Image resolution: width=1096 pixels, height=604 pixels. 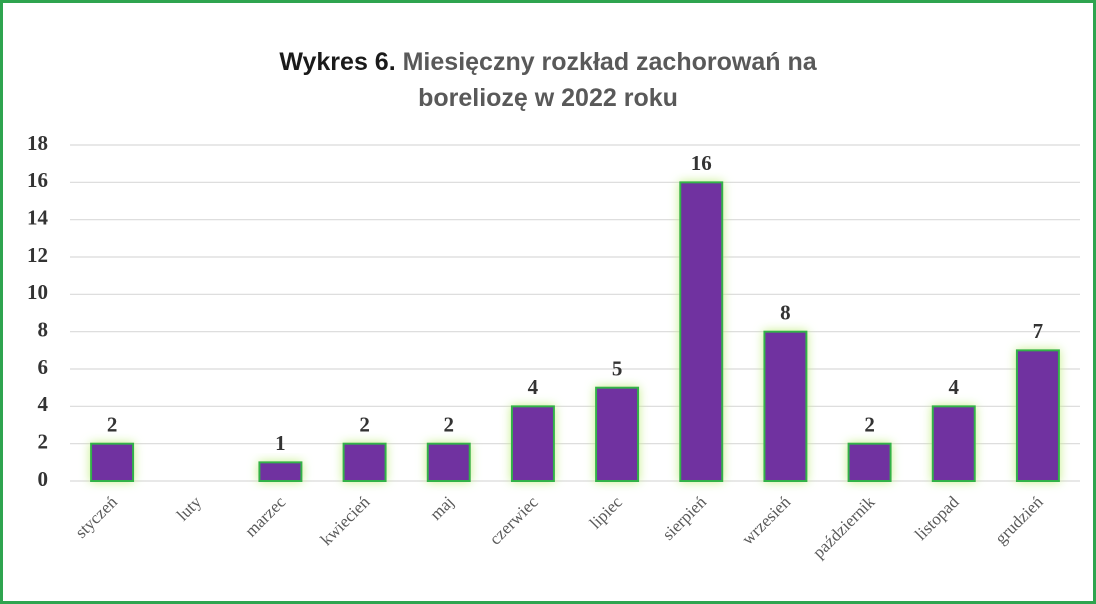 What do you see at coordinates (43, 404) in the screenshot?
I see `y-tick-label: 4` at bounding box center [43, 404].